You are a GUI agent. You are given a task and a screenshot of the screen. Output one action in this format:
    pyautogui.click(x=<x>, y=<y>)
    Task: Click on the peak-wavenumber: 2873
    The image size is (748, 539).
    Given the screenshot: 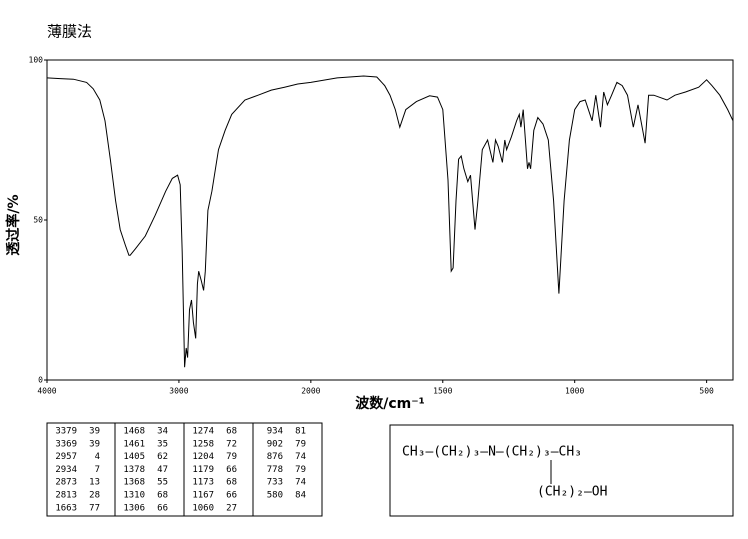 What is the action you would take?
    pyautogui.click(x=66, y=483)
    